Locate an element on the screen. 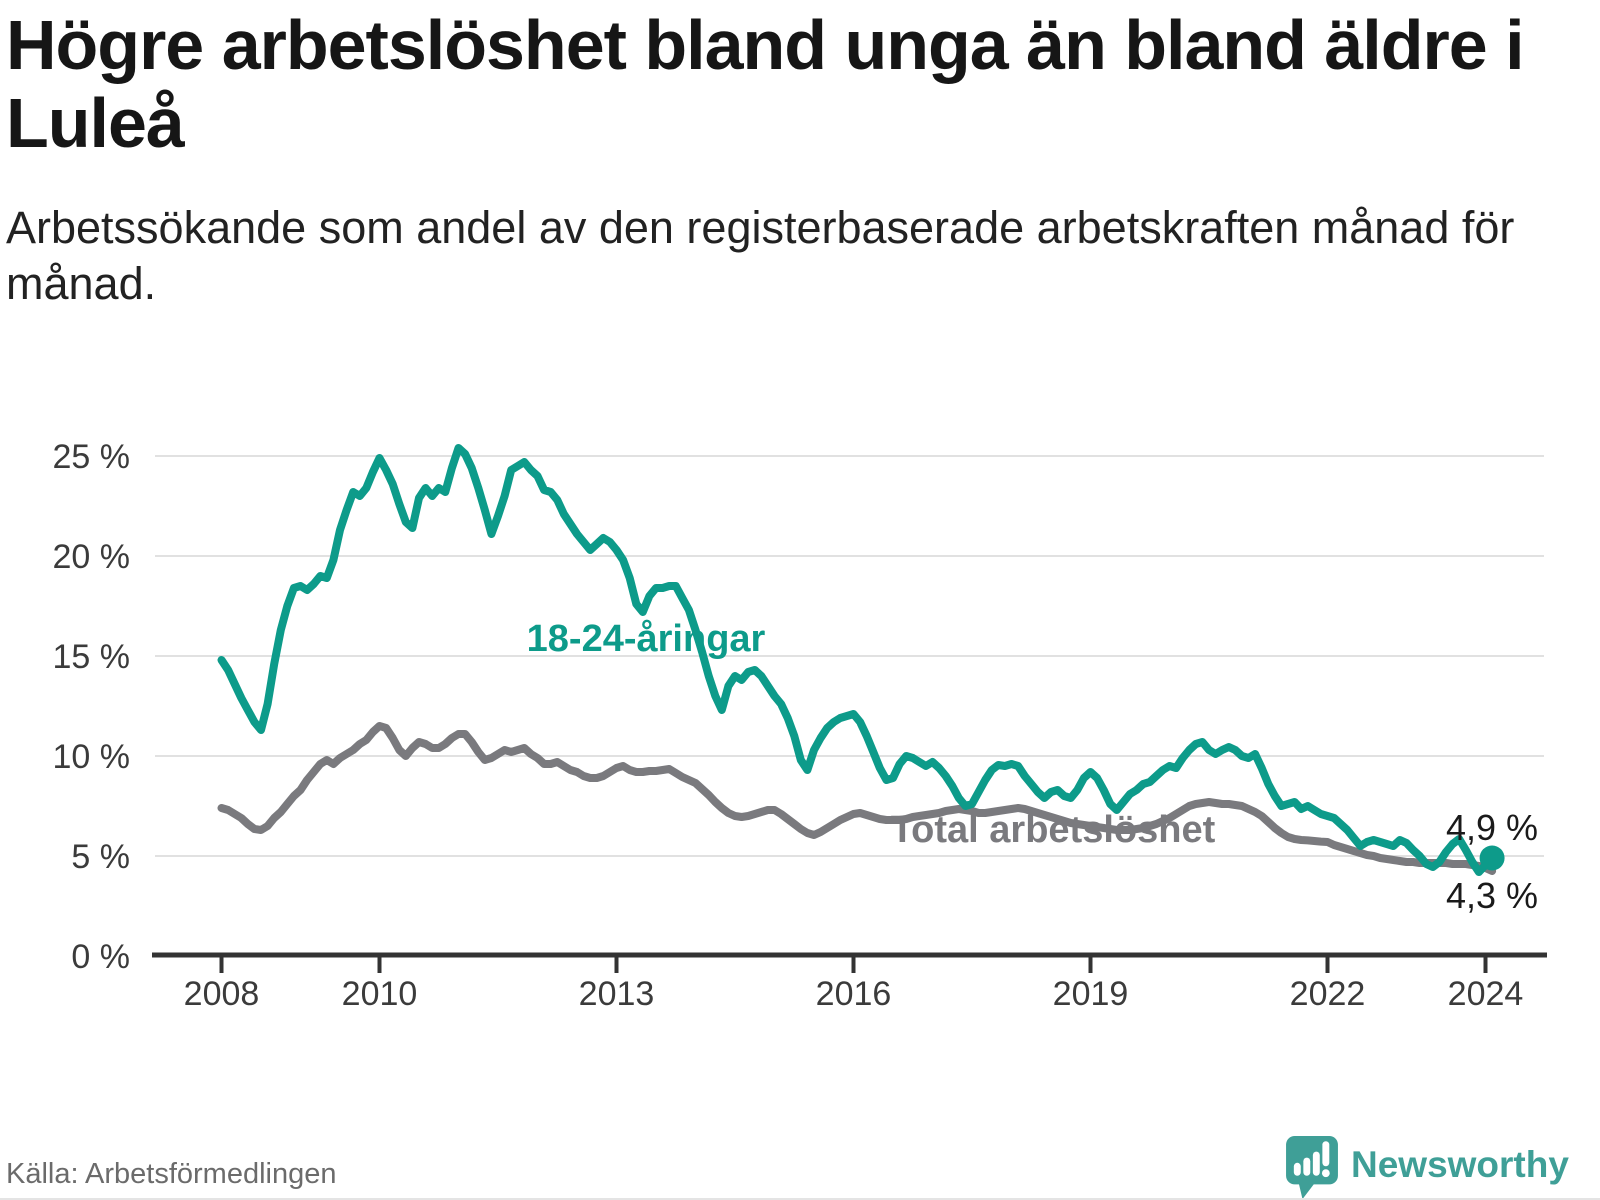  x-tick-label-2024: 2024 is located at coordinates (1486, 994).